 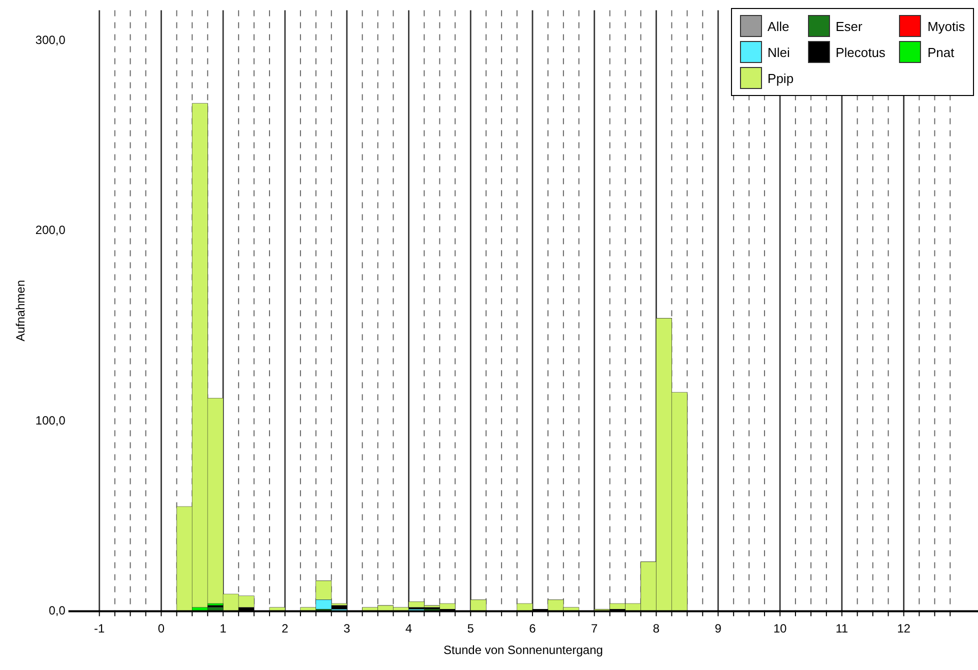 What do you see at coordinates (656, 629) in the screenshot?
I see `x-tick-label: 8` at bounding box center [656, 629].